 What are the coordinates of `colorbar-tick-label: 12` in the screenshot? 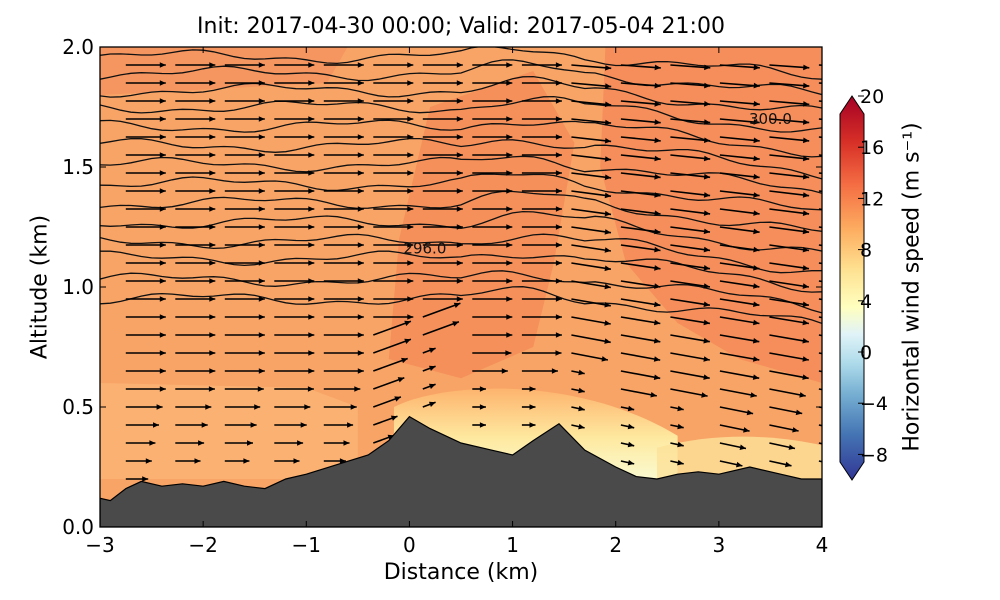 It's located at (872, 199).